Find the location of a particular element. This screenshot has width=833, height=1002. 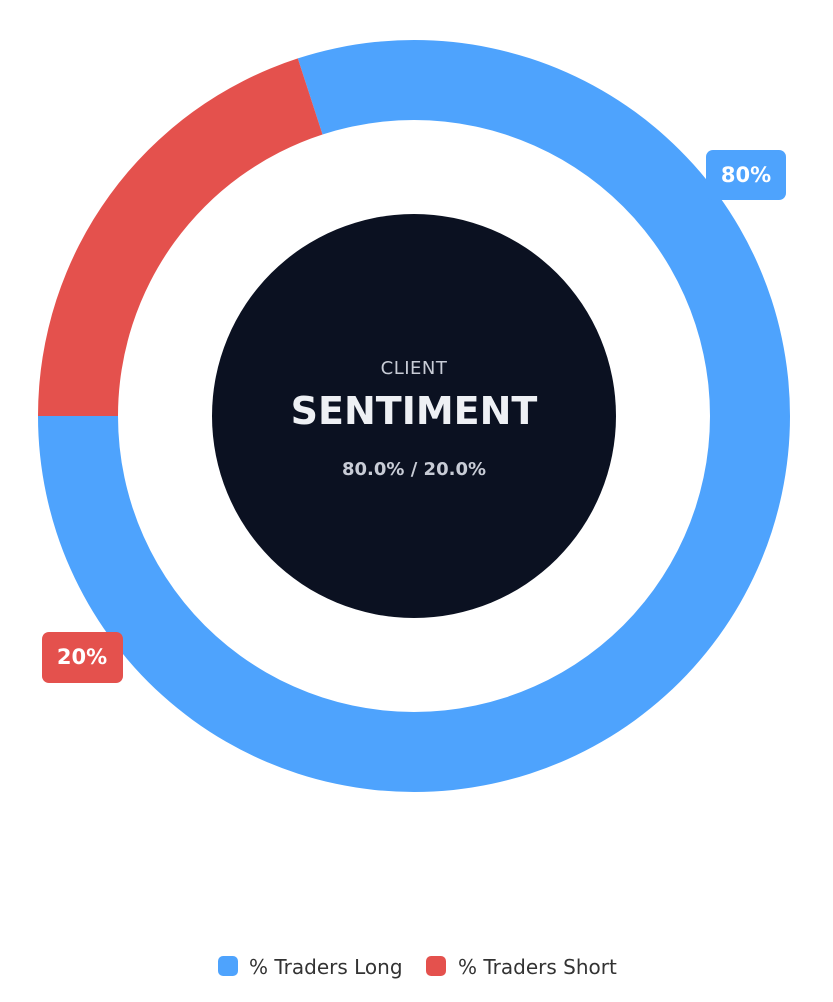

data-label-long: 80% is located at coordinates (746, 175).